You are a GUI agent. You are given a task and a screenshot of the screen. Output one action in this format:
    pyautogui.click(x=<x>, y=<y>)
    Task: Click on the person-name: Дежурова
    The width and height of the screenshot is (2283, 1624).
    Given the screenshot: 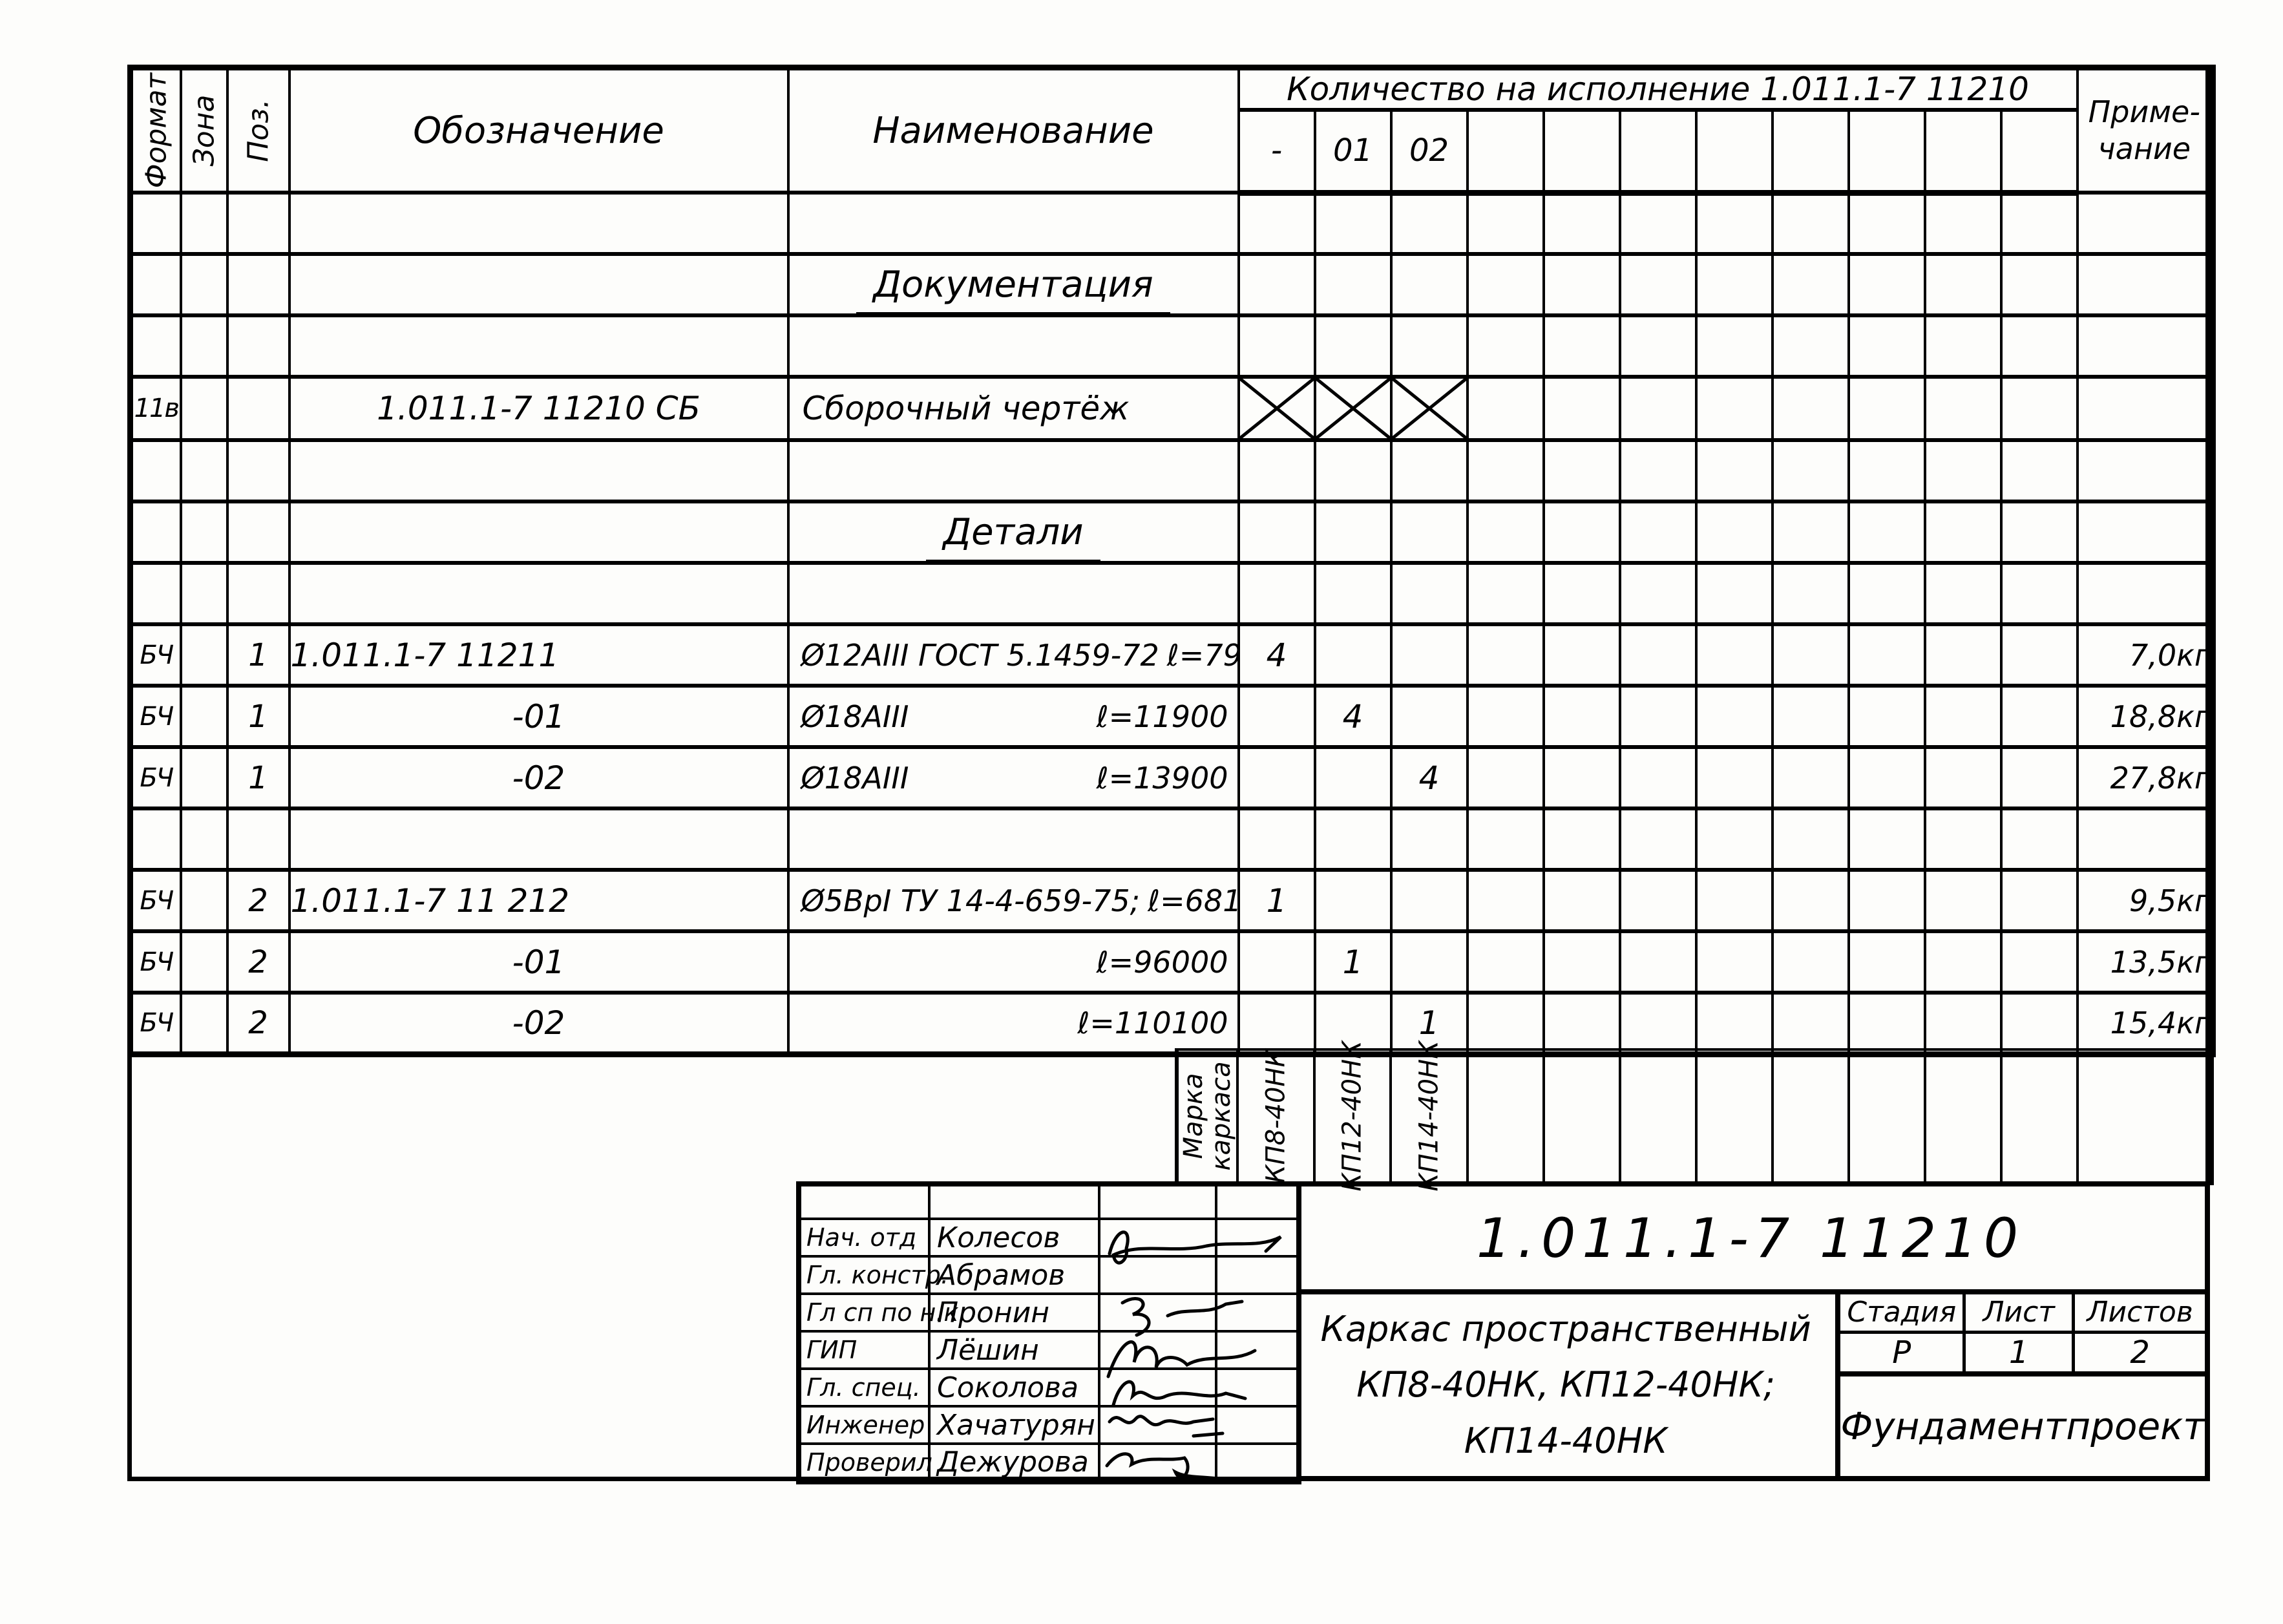 What is the action you would take?
    pyautogui.click(x=1014, y=1462)
    